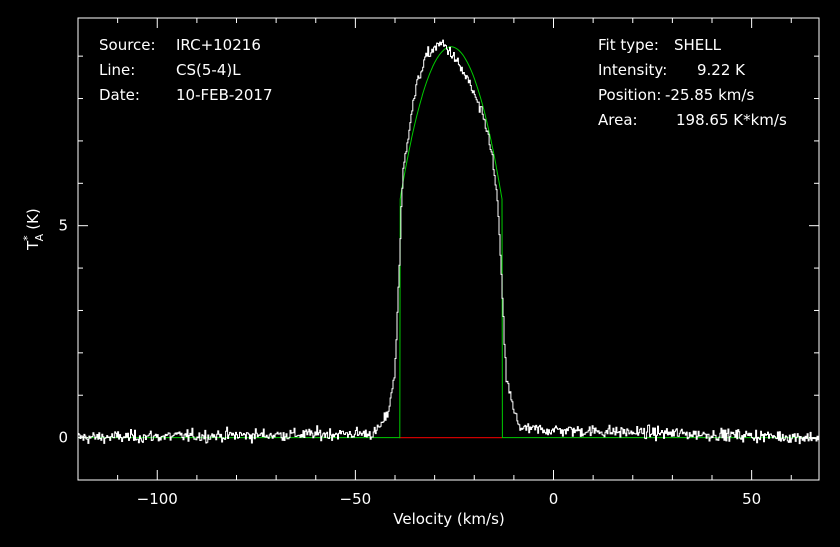  Describe the element at coordinates (119, 95) in the screenshot. I see `date-label: Date:` at that location.